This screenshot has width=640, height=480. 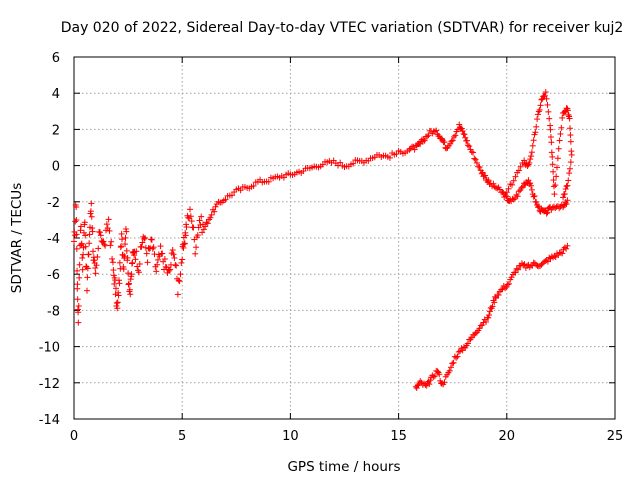 I want to click on y-axis-label: SDTVAR / TECUs, so click(x=17, y=238).